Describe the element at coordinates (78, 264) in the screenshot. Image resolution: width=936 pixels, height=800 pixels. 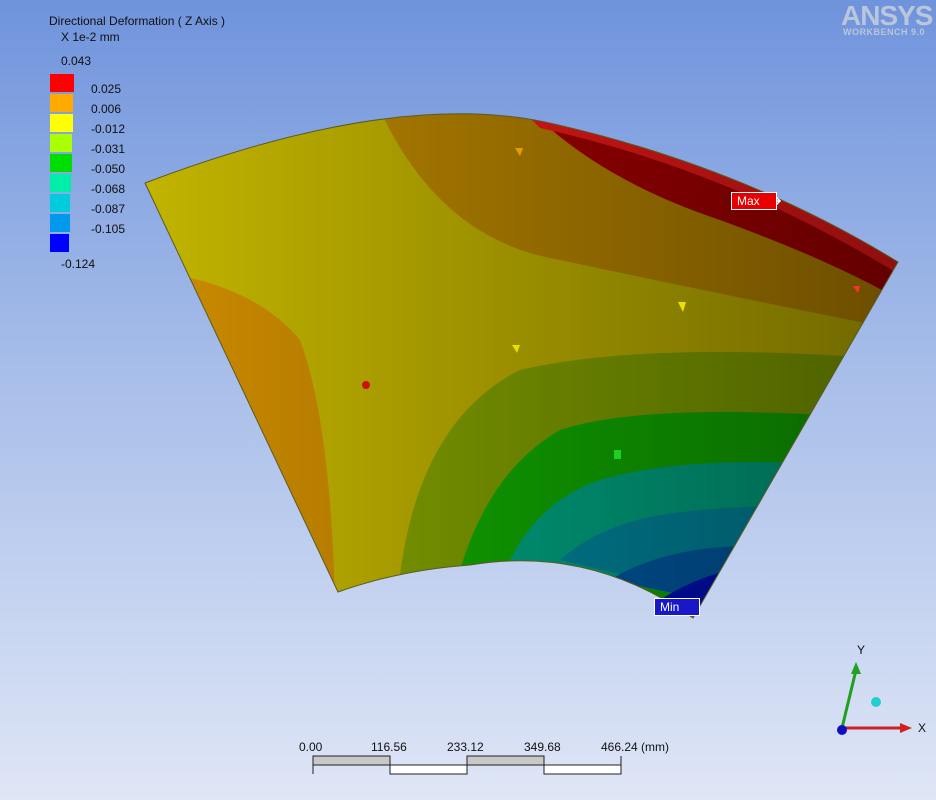
I see `legend-min-value: -0.124` at that location.